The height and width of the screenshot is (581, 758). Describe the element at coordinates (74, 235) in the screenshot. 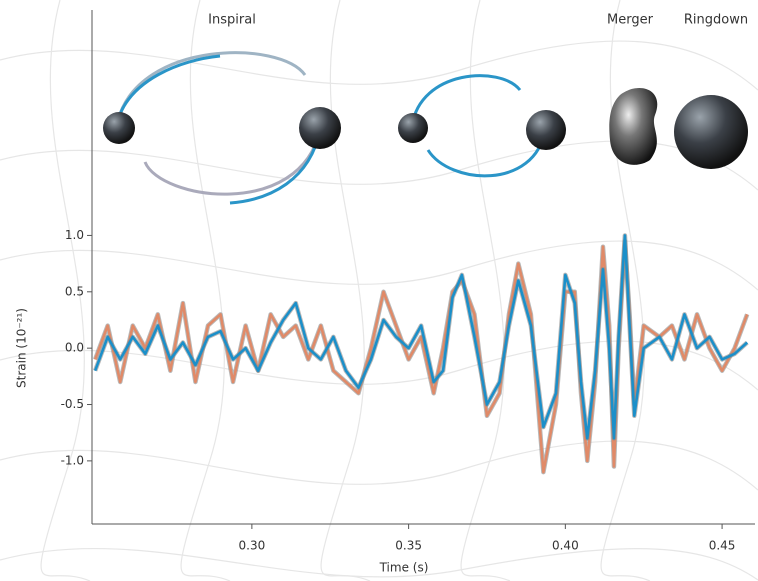

I see `y-tick-label: 1.0` at that location.